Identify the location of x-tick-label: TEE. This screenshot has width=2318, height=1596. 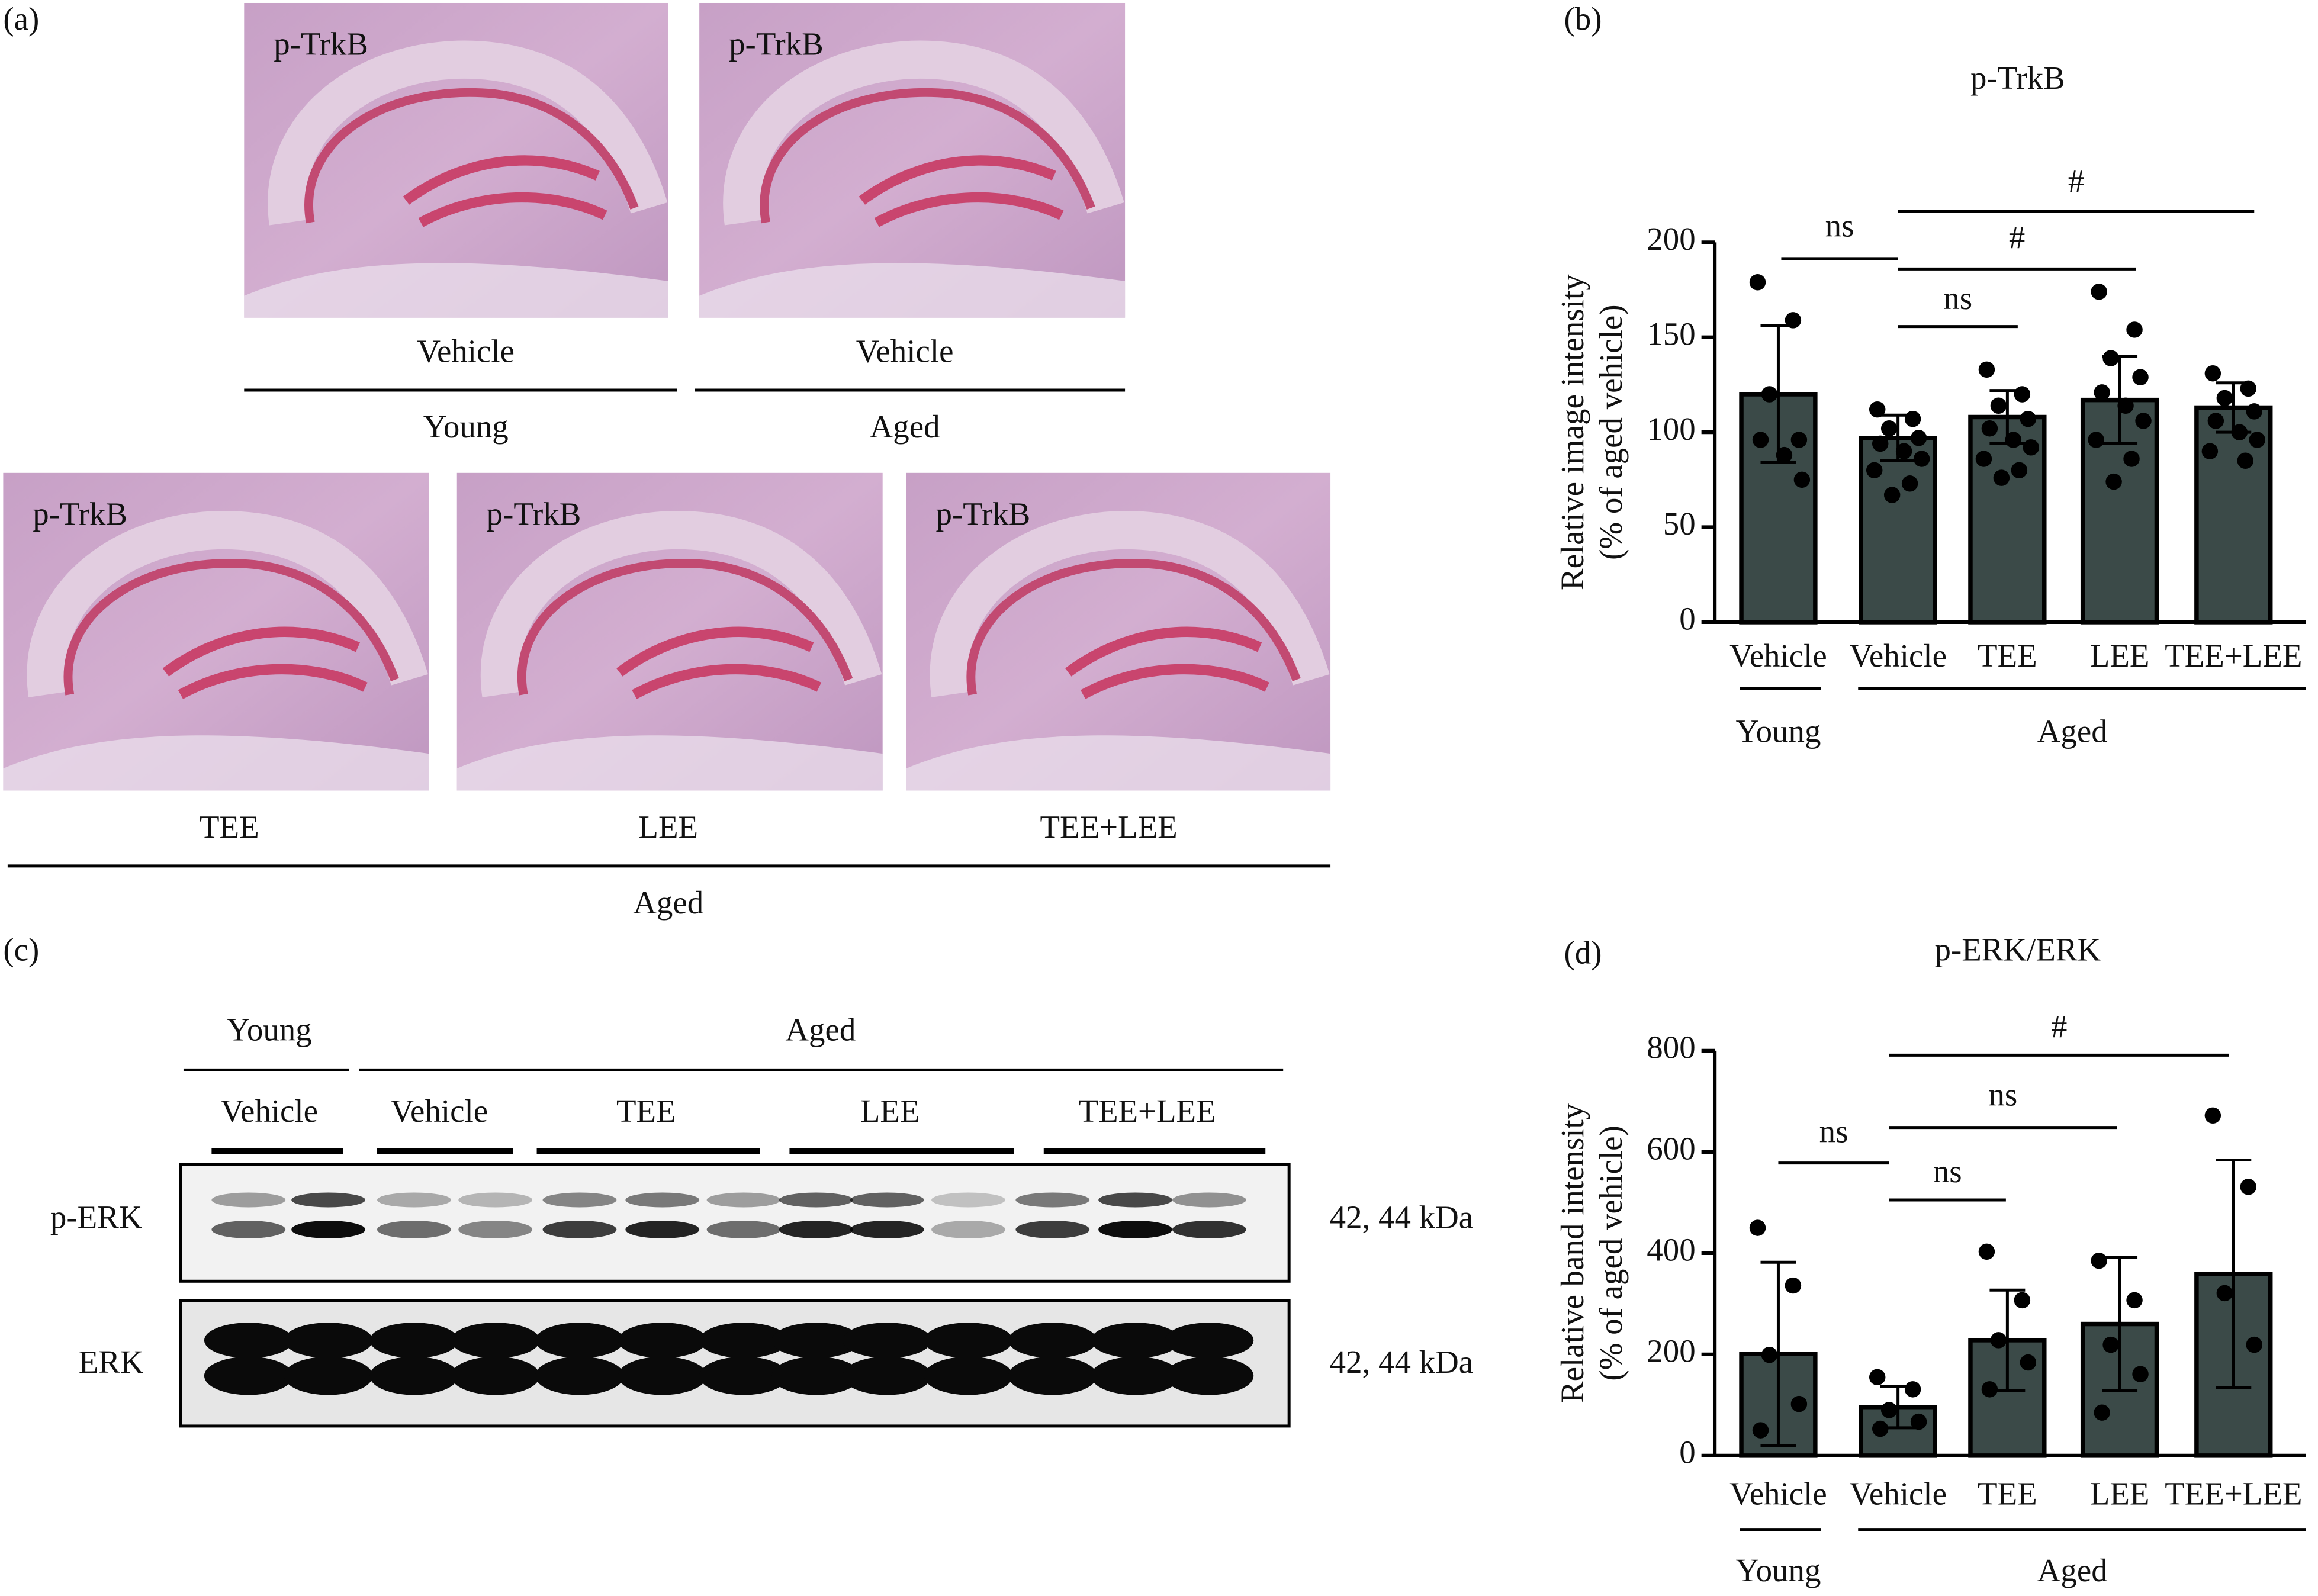
(2007, 656).